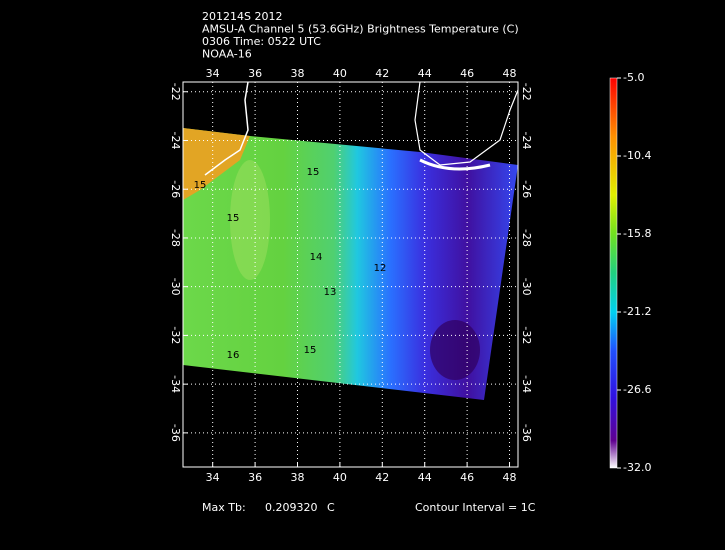 Image resolution: width=725 pixels, height=550 pixels. What do you see at coordinates (261, 41) in the screenshot?
I see `title-line: 0306 Time: 0522 UTC` at bounding box center [261, 41].